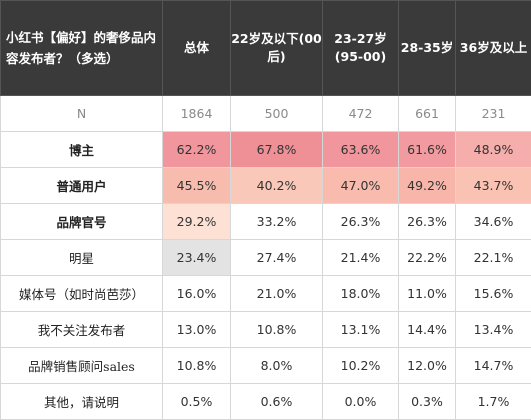  What do you see at coordinates (197, 258) in the screenshot?
I see `table-cell: 23.4%` at bounding box center [197, 258].